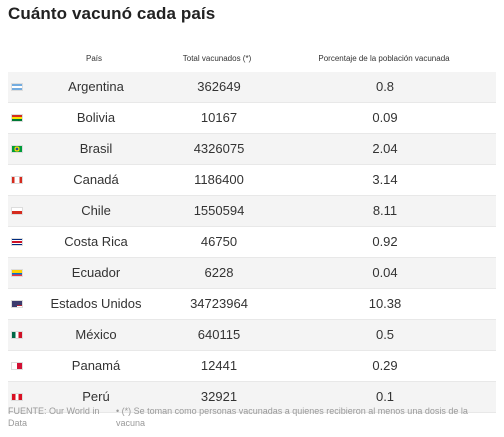 The image size is (504, 437). What do you see at coordinates (252, 87) in the screenshot?
I see `table-row: Argentina 362649 0.8` at bounding box center [252, 87].